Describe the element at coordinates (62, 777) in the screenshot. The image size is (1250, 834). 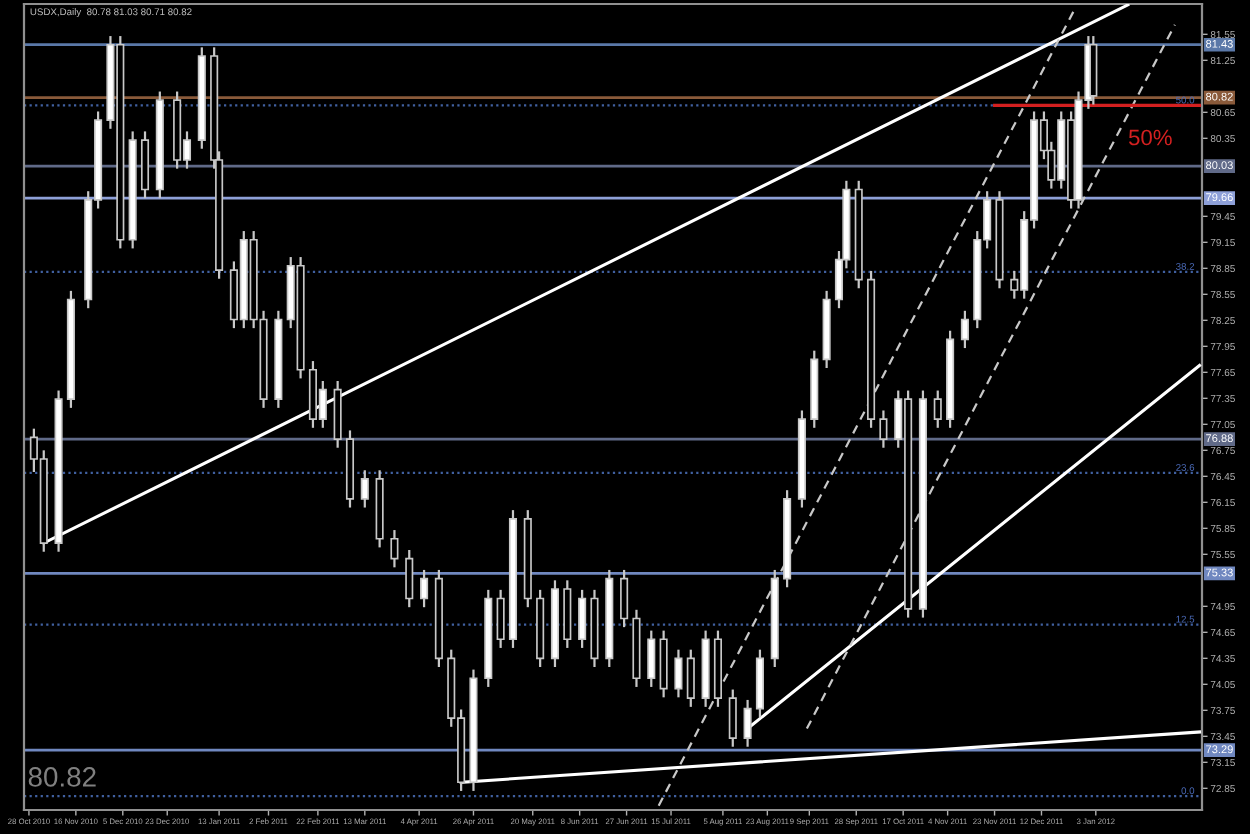
I see `annotation: 80.82` at that location.